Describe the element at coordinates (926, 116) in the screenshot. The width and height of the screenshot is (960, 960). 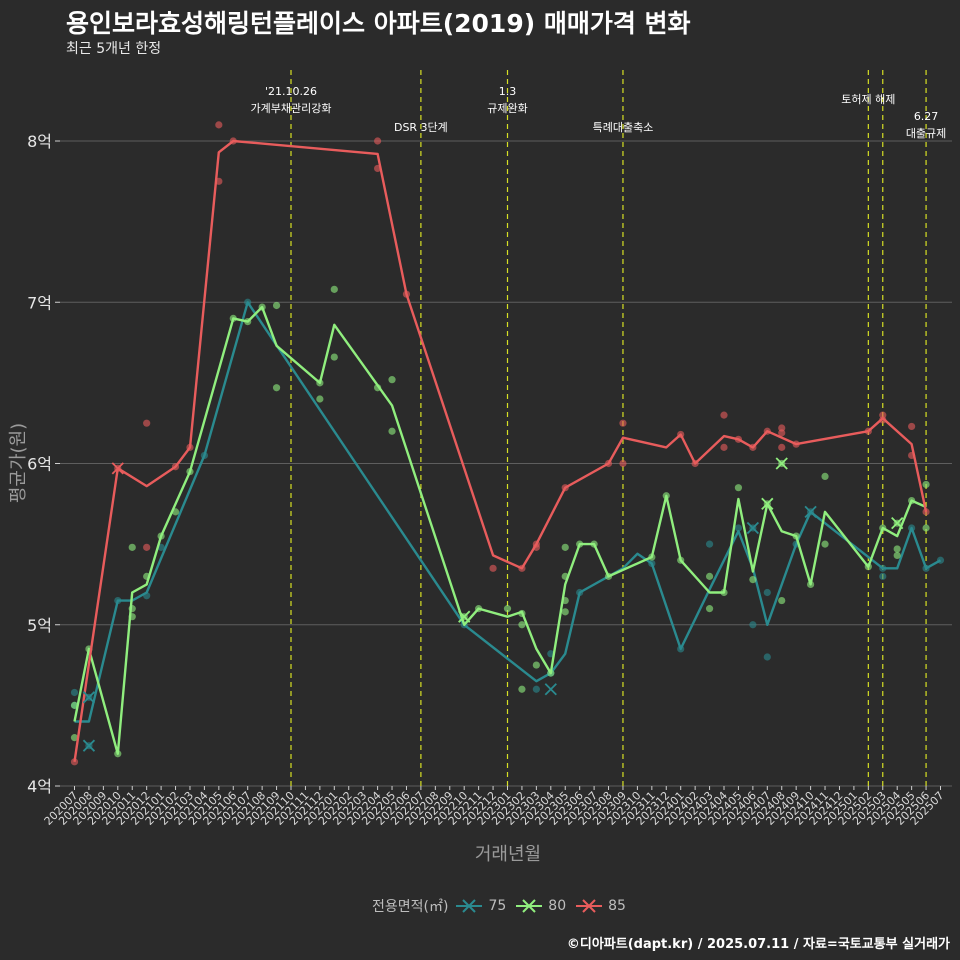
I see `event-annotation-text: 6.27` at that location.